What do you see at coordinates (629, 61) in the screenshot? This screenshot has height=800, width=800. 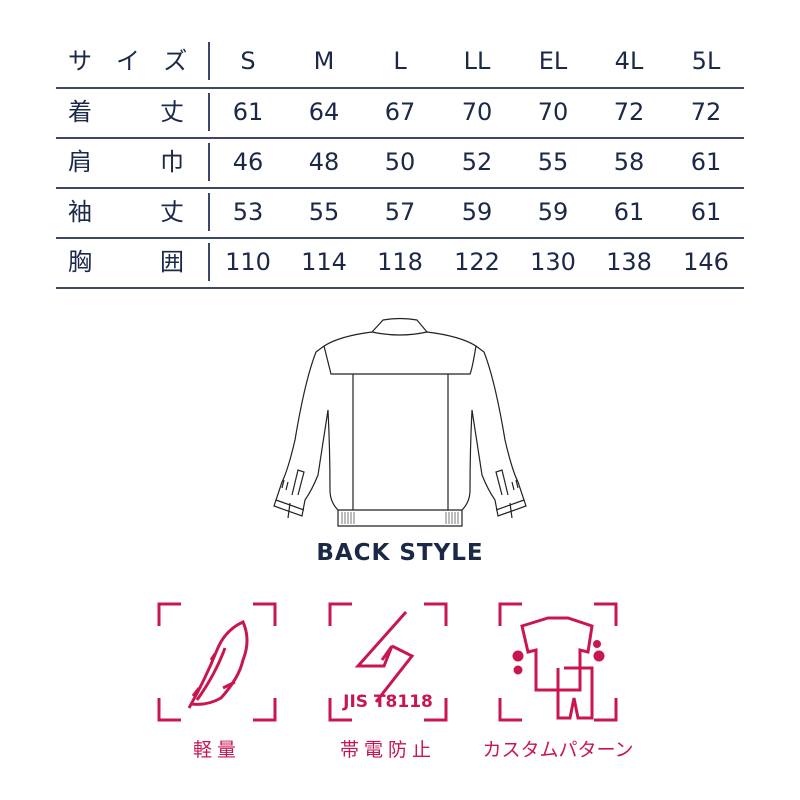 I see `size-header: 4L` at bounding box center [629, 61].